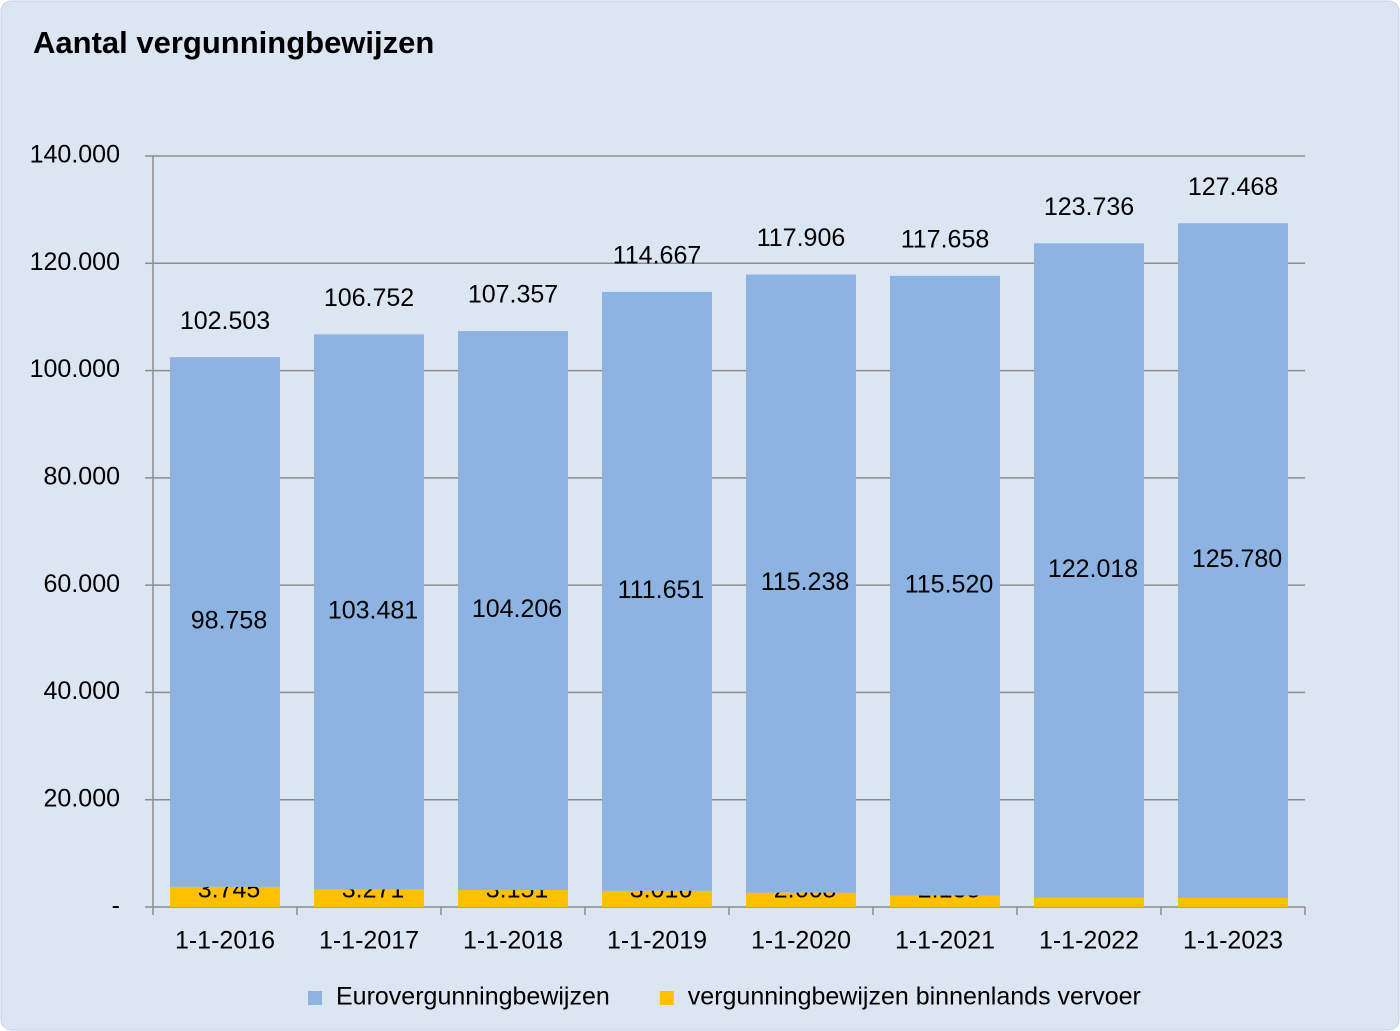 This screenshot has width=1400, height=1031. What do you see at coordinates (369, 298) in the screenshot?
I see `total-label: 106.752` at bounding box center [369, 298].